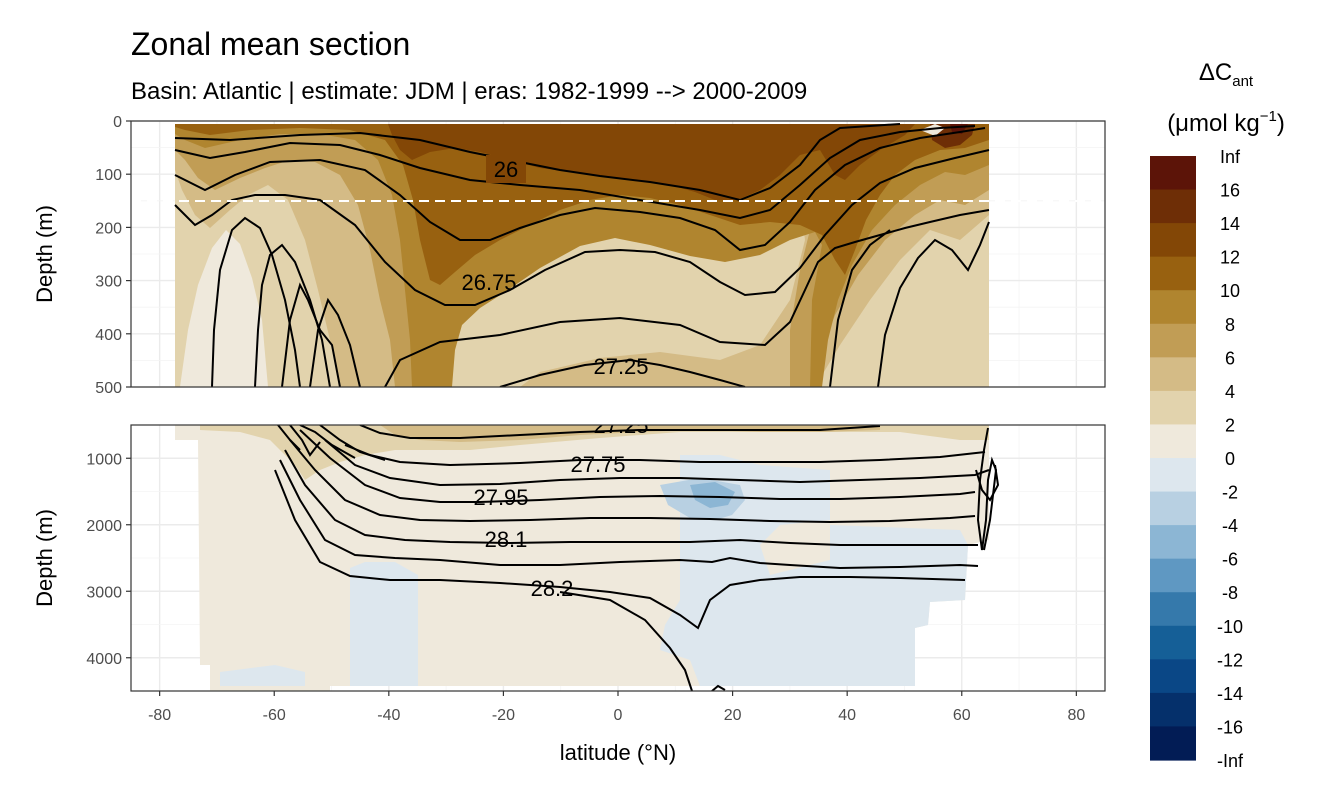 This screenshot has width=1344, height=806. Describe the element at coordinates (44, 558) in the screenshot. I see `lower-y-axis-label: Depth (m)` at that location.